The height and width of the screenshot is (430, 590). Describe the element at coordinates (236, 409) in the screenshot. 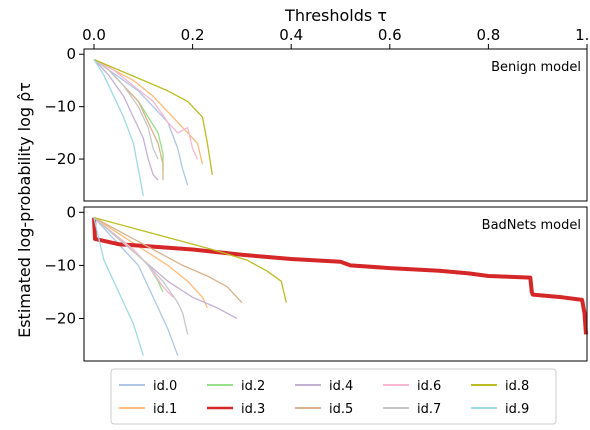

I see `legend-item: id.3` at that location.